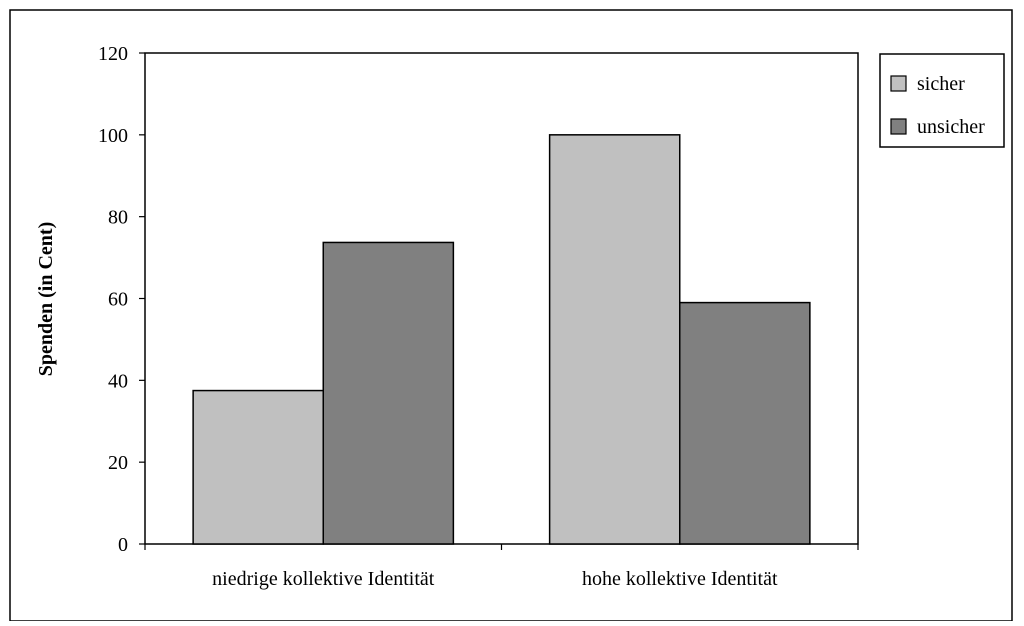 This screenshot has height=626, width=1024. What do you see at coordinates (118, 381) in the screenshot?
I see `y-tick-label: 40` at bounding box center [118, 381].